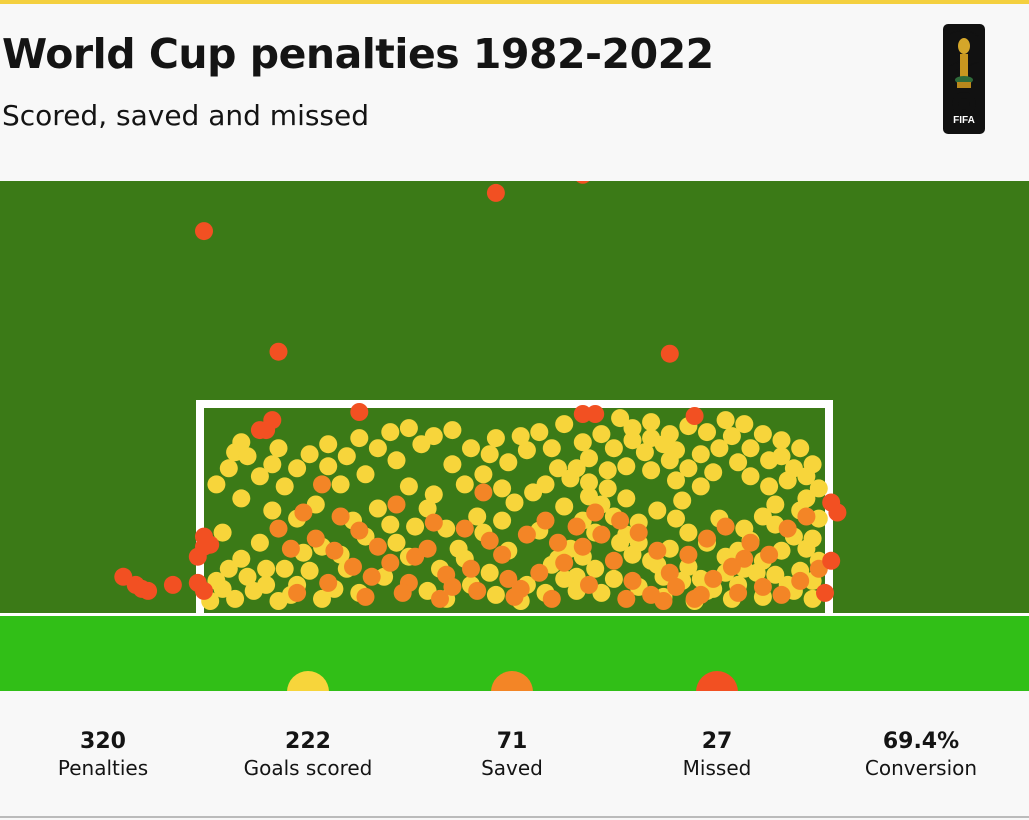 The image size is (1029, 820). What do you see at coordinates (512, 768) in the screenshot?
I see `stat-saved-label: Saved` at bounding box center [512, 768].